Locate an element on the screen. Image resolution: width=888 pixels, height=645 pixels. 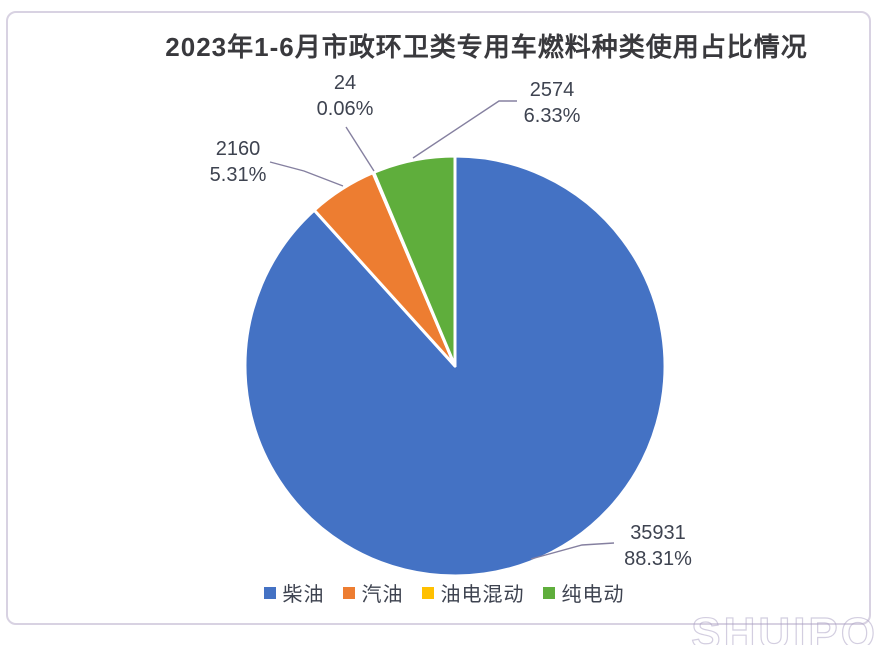
legend-swatch-hybrid is located at coordinates (427, 592).